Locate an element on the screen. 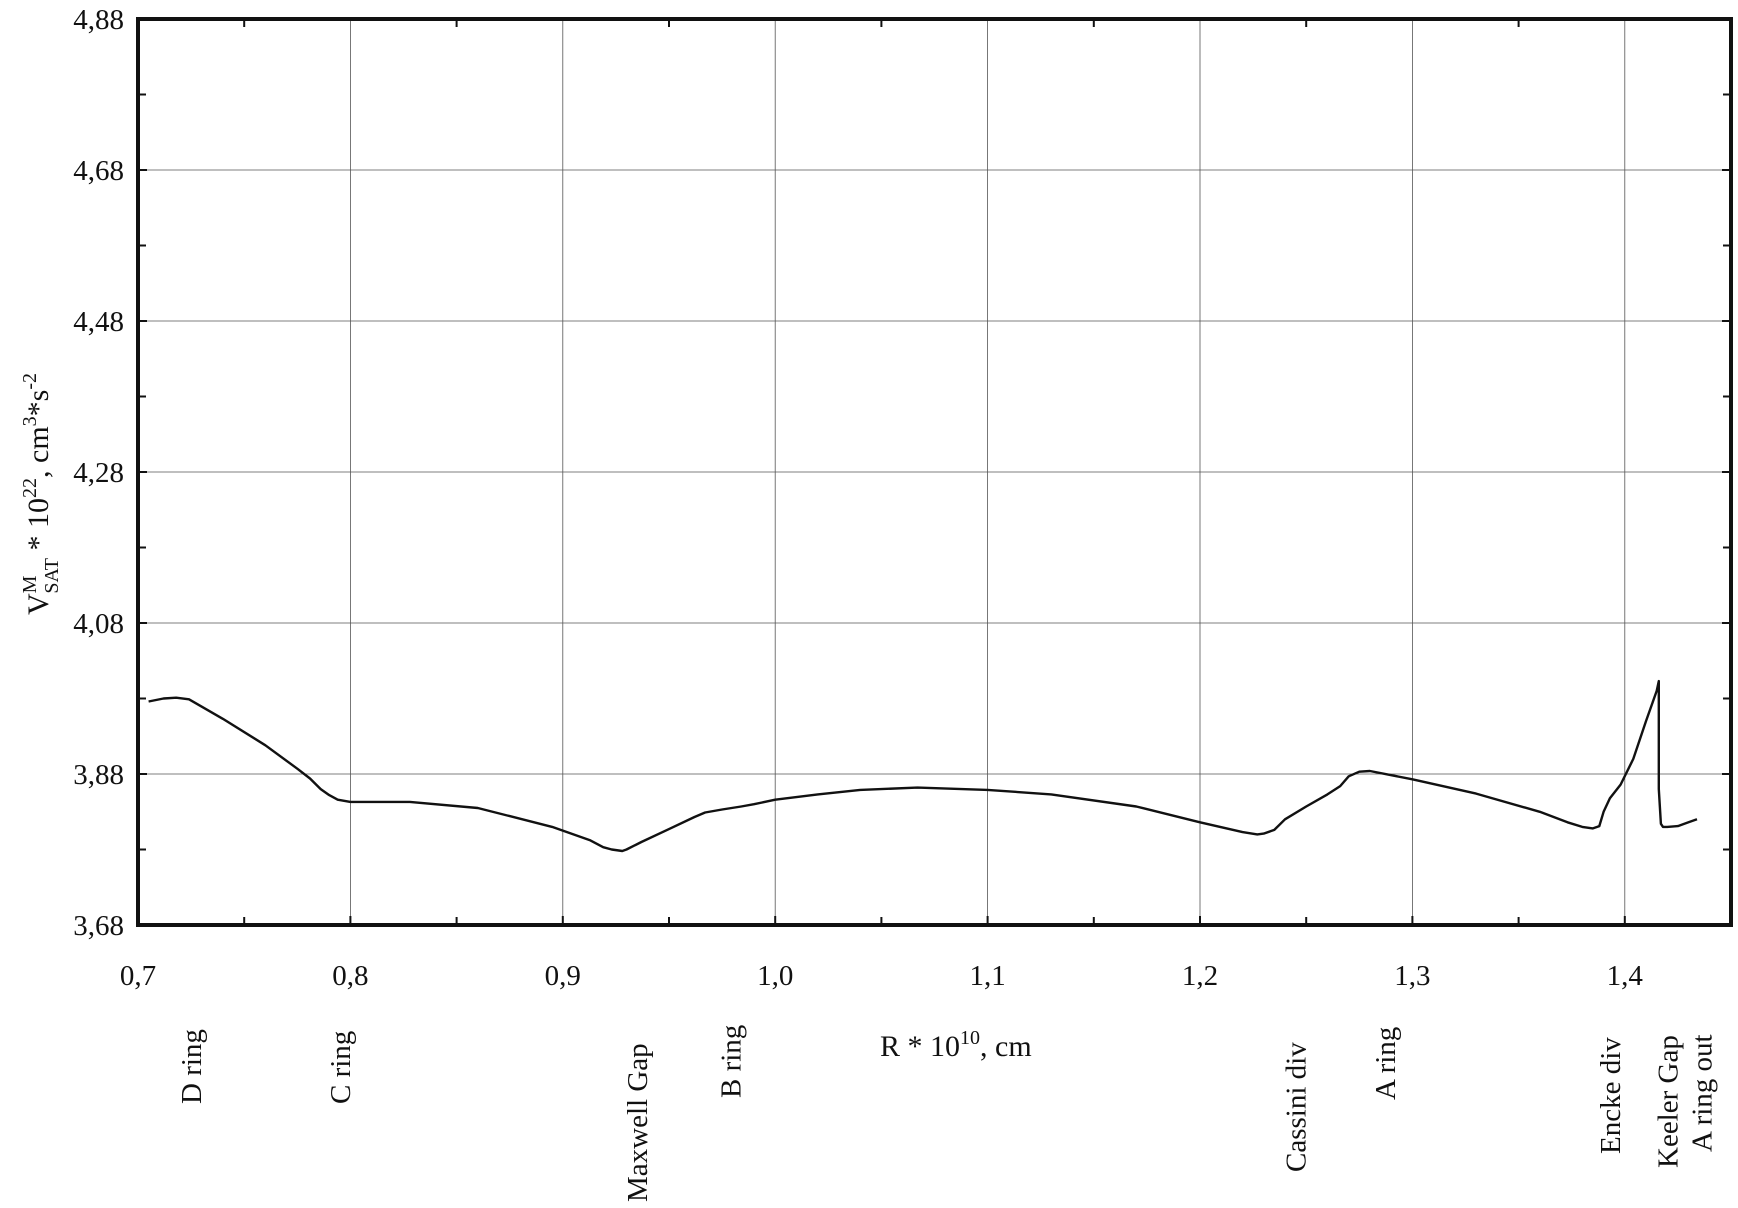  y-tick-label: 4,28 is located at coordinates (98, 473).